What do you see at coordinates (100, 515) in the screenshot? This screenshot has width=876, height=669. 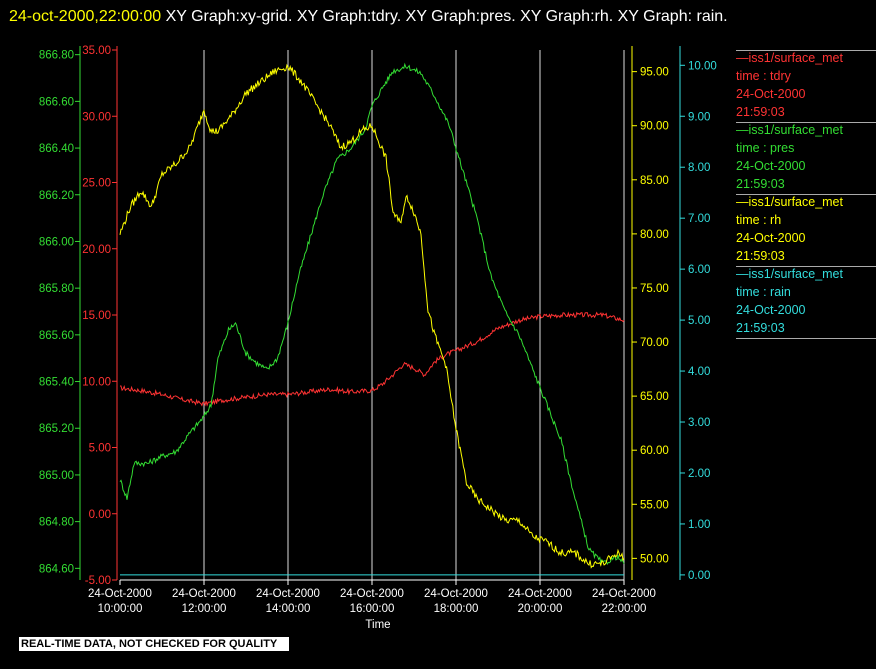 I see `tdry-tick-label: 0.00` at bounding box center [100, 515].